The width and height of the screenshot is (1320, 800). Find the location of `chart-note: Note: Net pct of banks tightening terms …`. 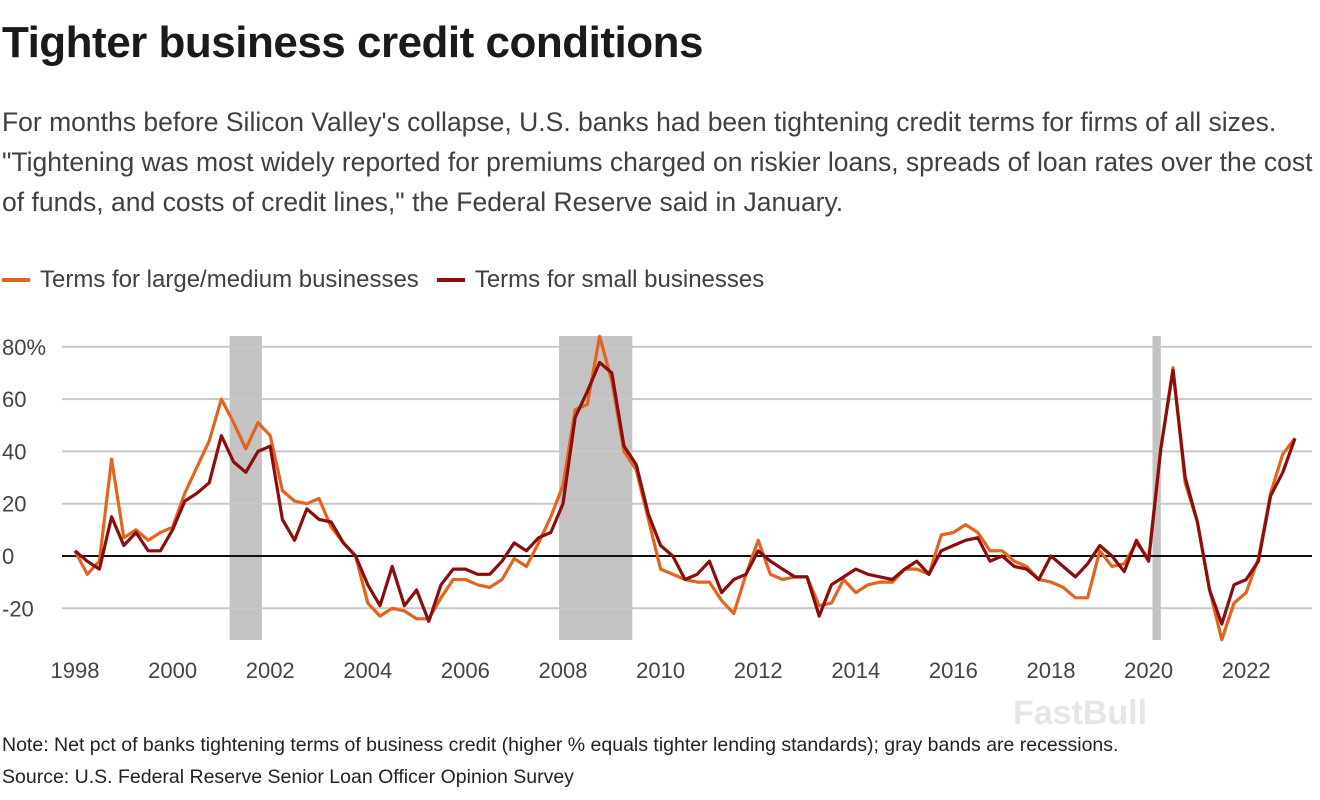

chart-note: Note: Net pct of banks tightening terms … is located at coordinates (560, 745).